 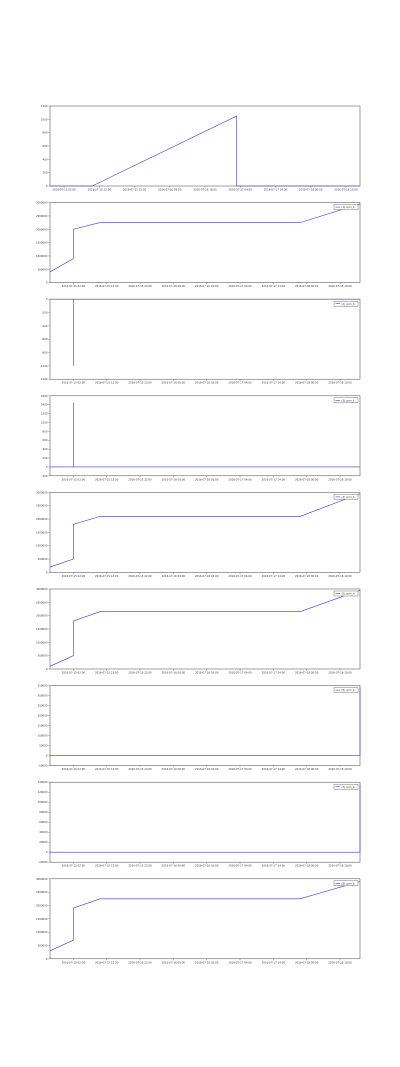 I want to click on legend-label: (3) cpm_b, so click(x=348, y=400).